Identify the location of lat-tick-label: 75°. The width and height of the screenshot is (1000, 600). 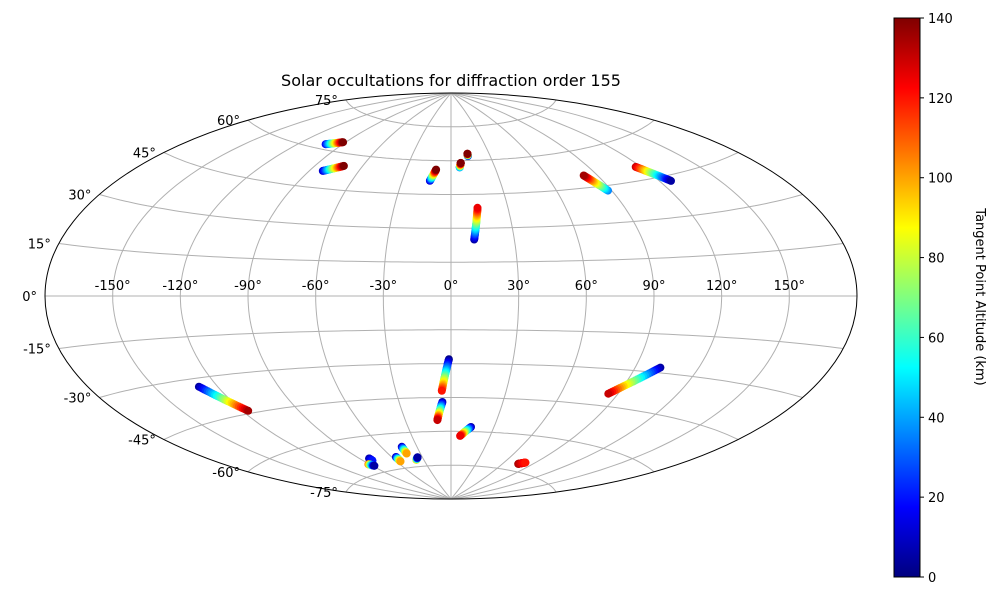
(326, 101).